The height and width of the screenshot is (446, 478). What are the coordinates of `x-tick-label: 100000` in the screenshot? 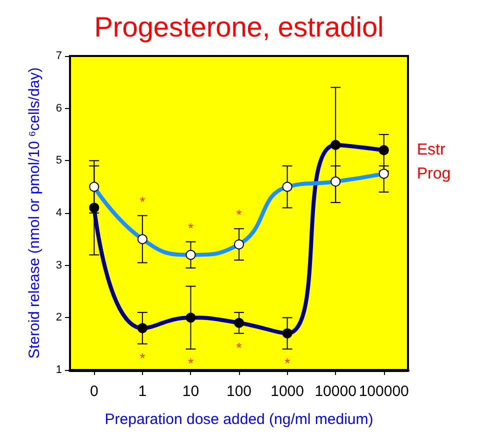 It's located at (383, 391).